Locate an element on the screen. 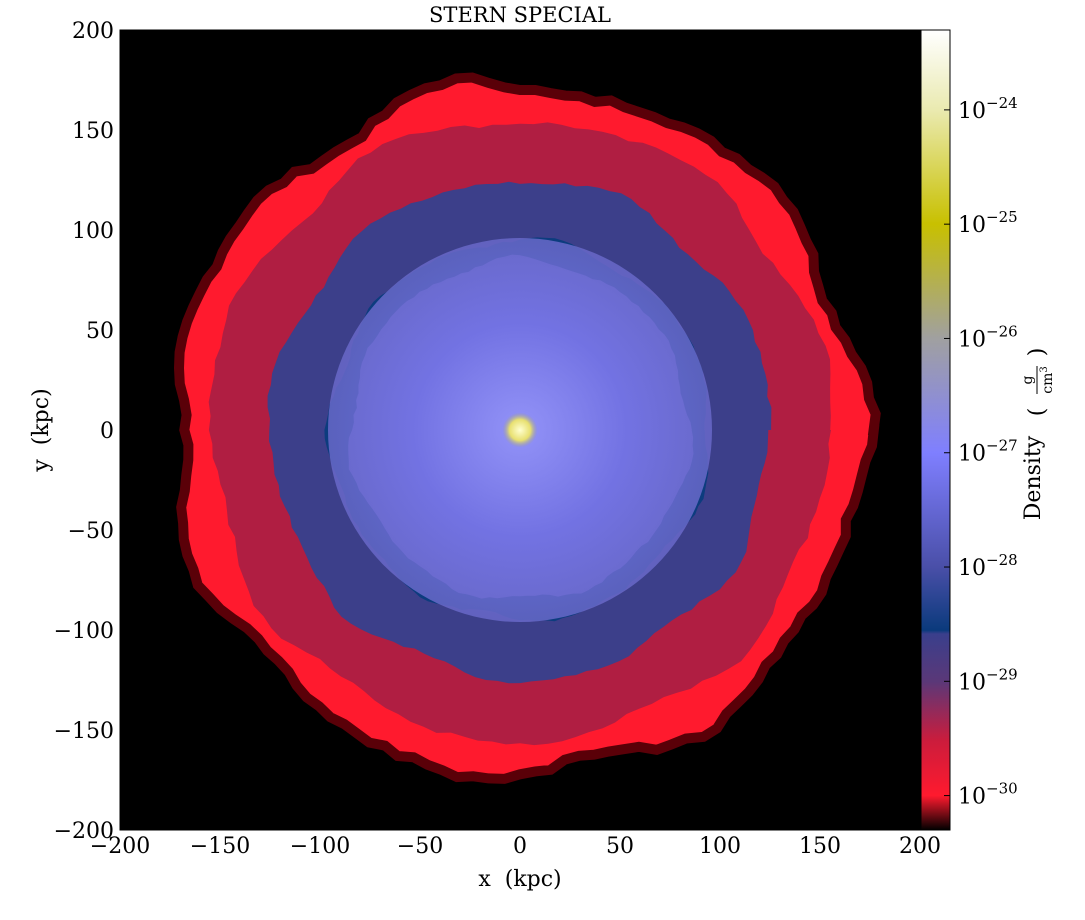  x-tick-label: 200 is located at coordinates (920, 846).